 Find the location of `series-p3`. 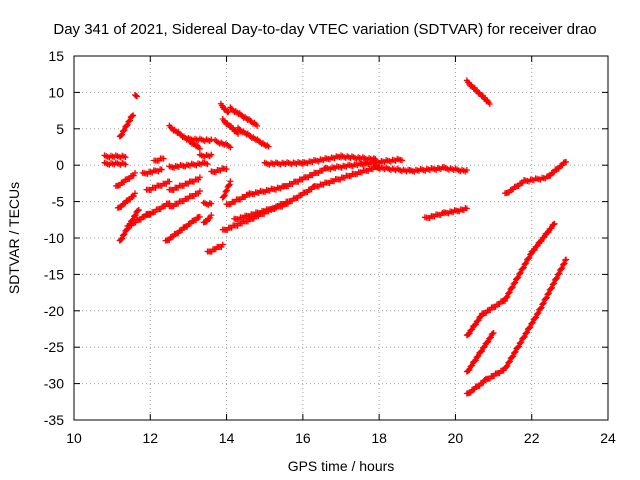

series-p3 is located at coordinates (518, 276).